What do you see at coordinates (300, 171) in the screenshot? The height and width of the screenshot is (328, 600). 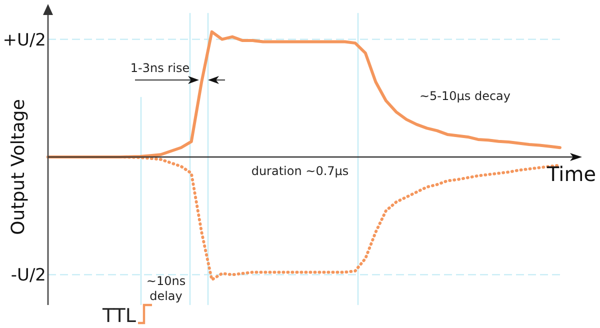 I see `annotation: duration ~0.7μs` at bounding box center [300, 171].